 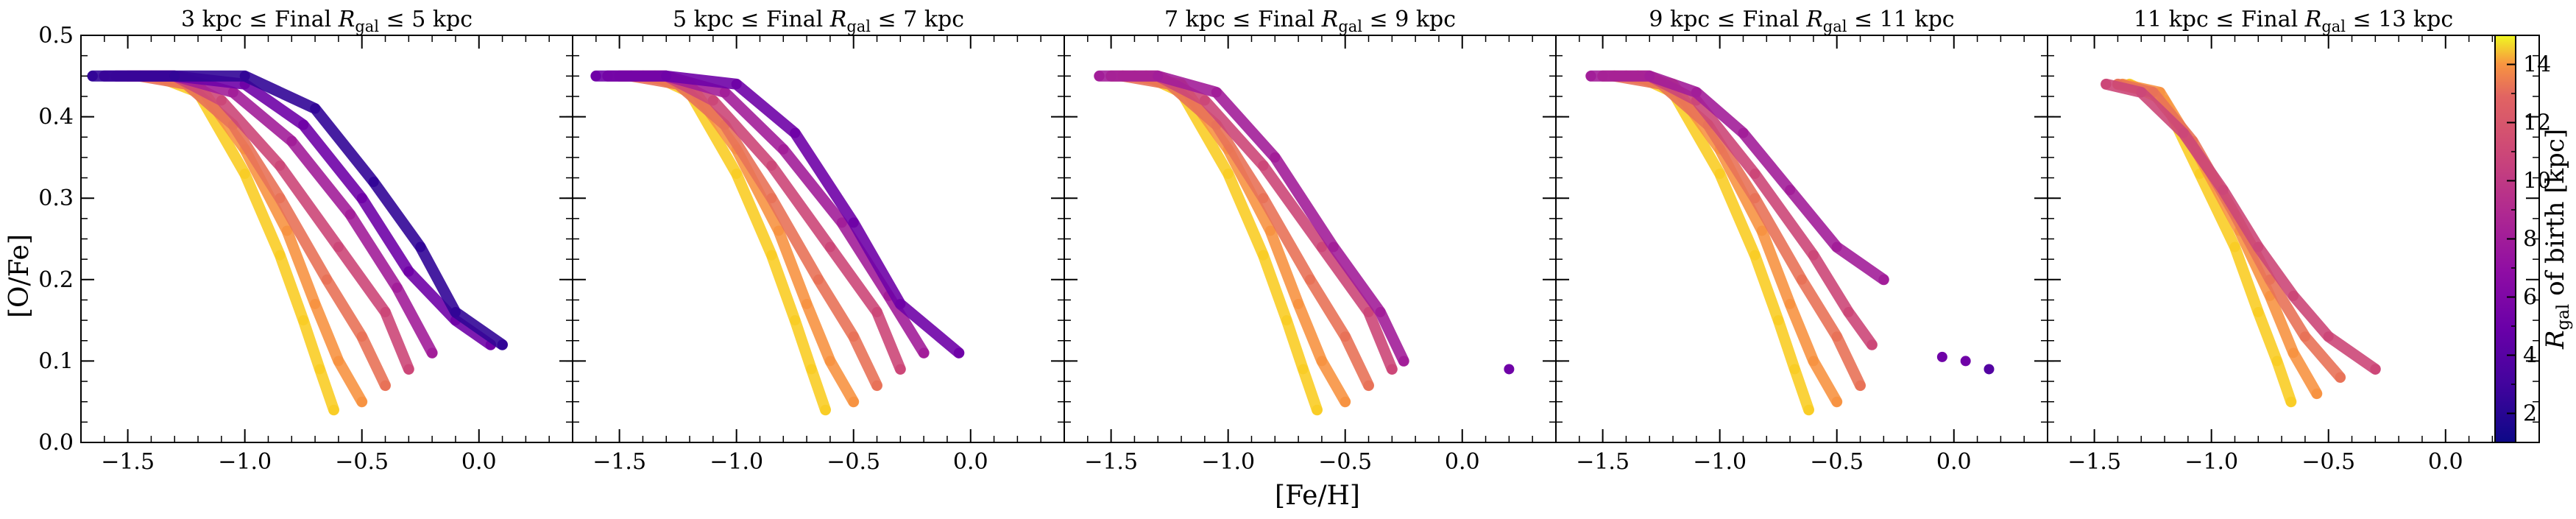 I want to click on colorbar-tick-label: 12, so click(x=2537, y=123).